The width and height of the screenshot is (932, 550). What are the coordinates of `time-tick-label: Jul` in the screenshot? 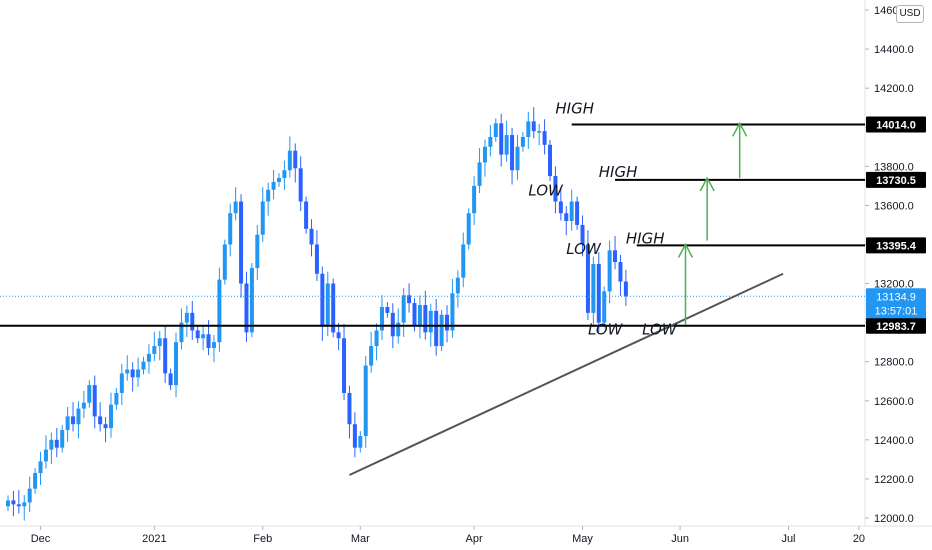 It's located at (788, 539).